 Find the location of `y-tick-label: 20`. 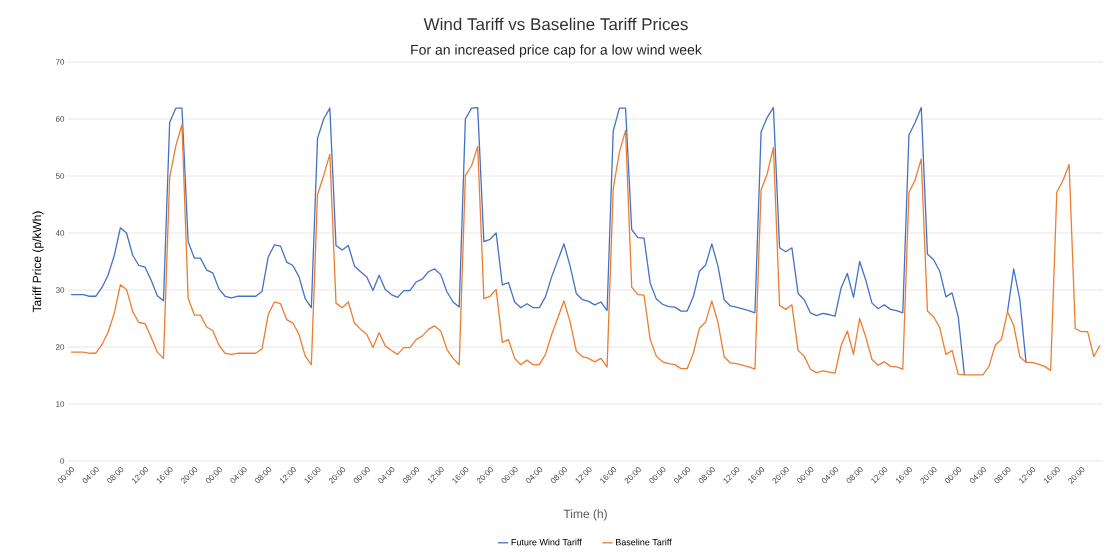

y-tick-label: 20 is located at coordinates (60, 347).